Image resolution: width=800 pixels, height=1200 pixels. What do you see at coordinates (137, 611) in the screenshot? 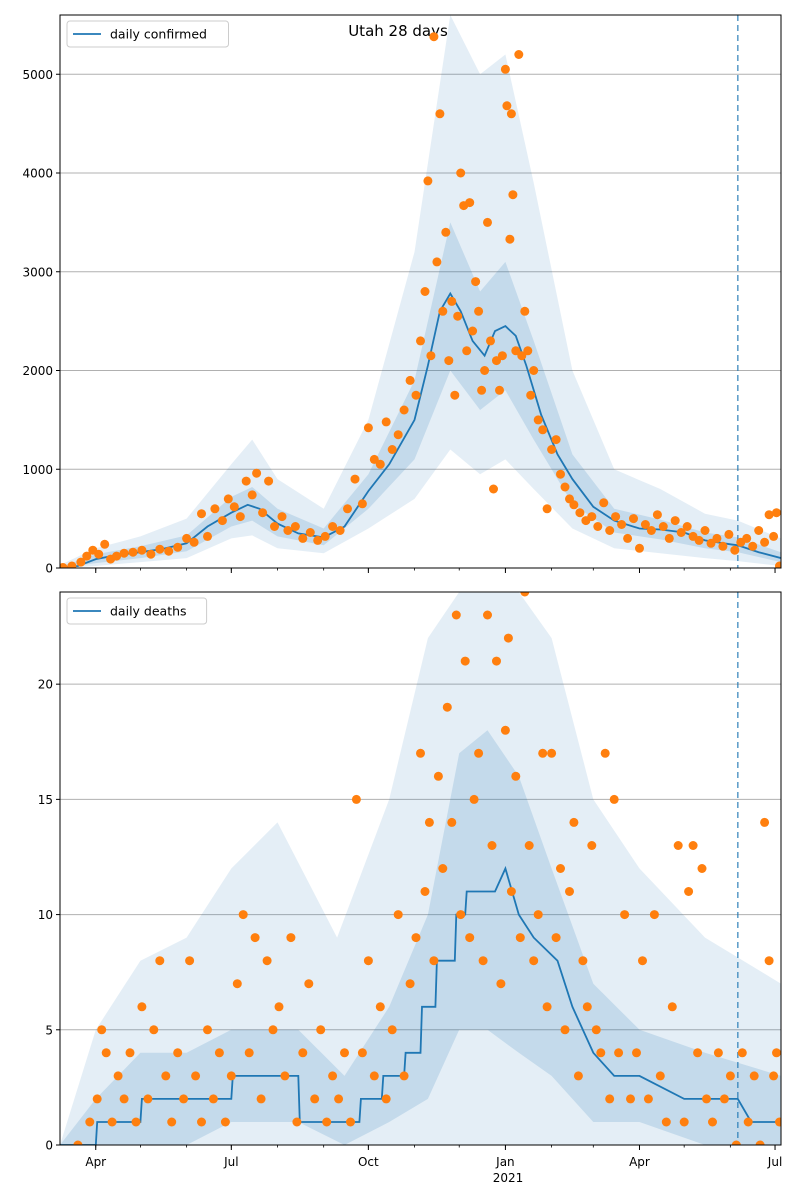
I see `legend: daily deaths` at bounding box center [137, 611].